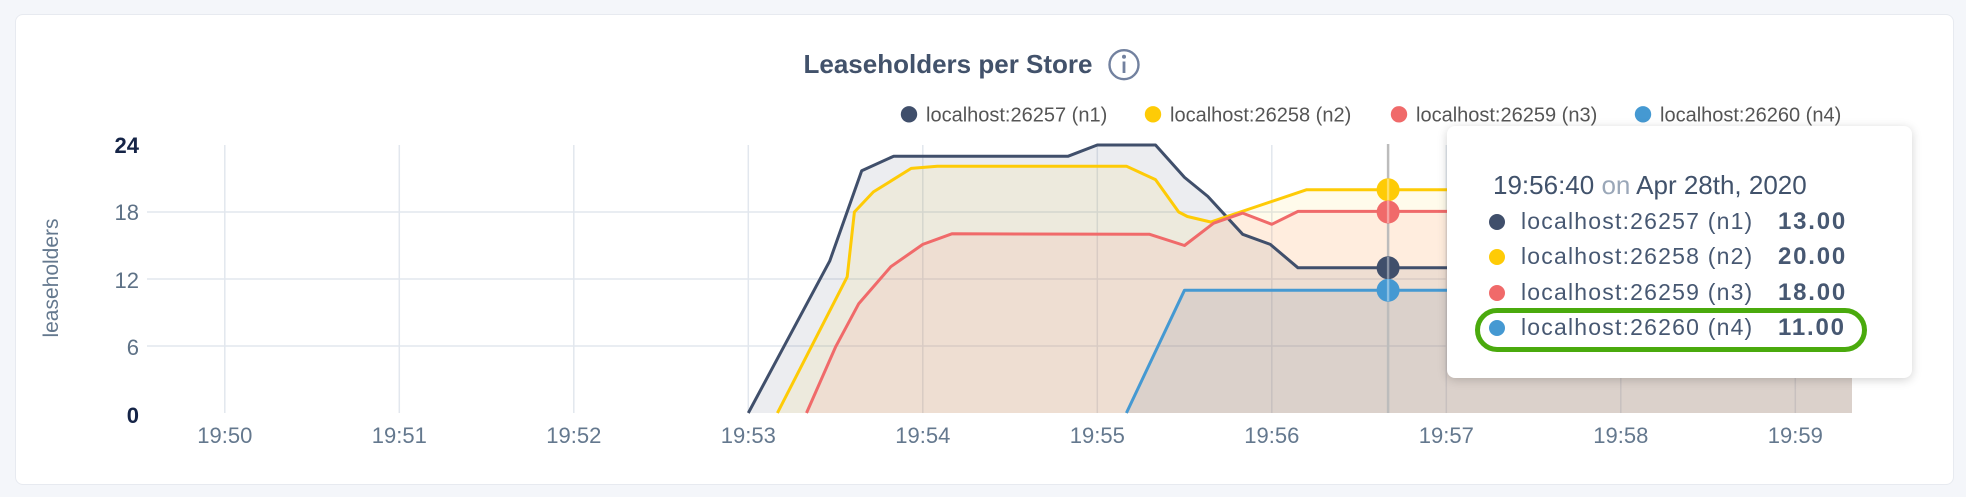 The width and height of the screenshot is (1966, 497). Describe the element at coordinates (1795, 435) in the screenshot. I see `svg-text: 19:59` at that location.